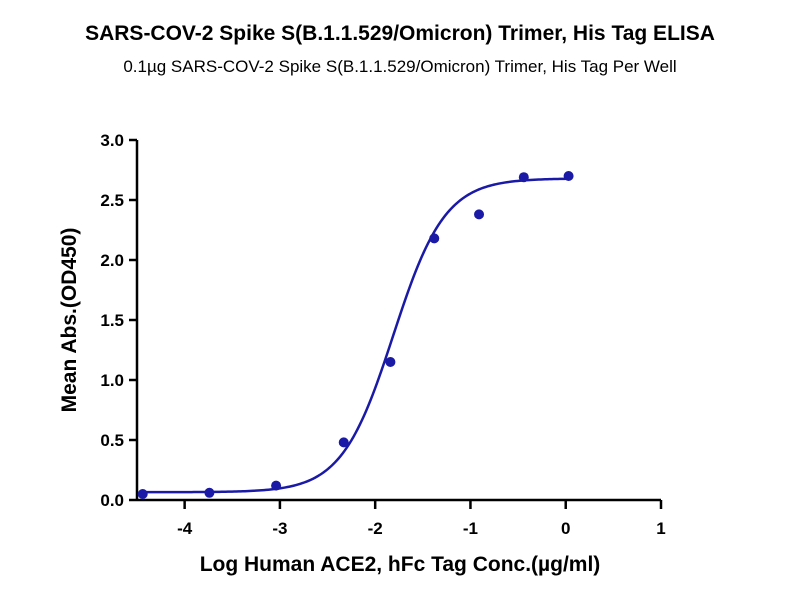 This screenshot has width=800, height=600. Describe the element at coordinates (470, 528) in the screenshot. I see `x-tick-label: -1` at that location.